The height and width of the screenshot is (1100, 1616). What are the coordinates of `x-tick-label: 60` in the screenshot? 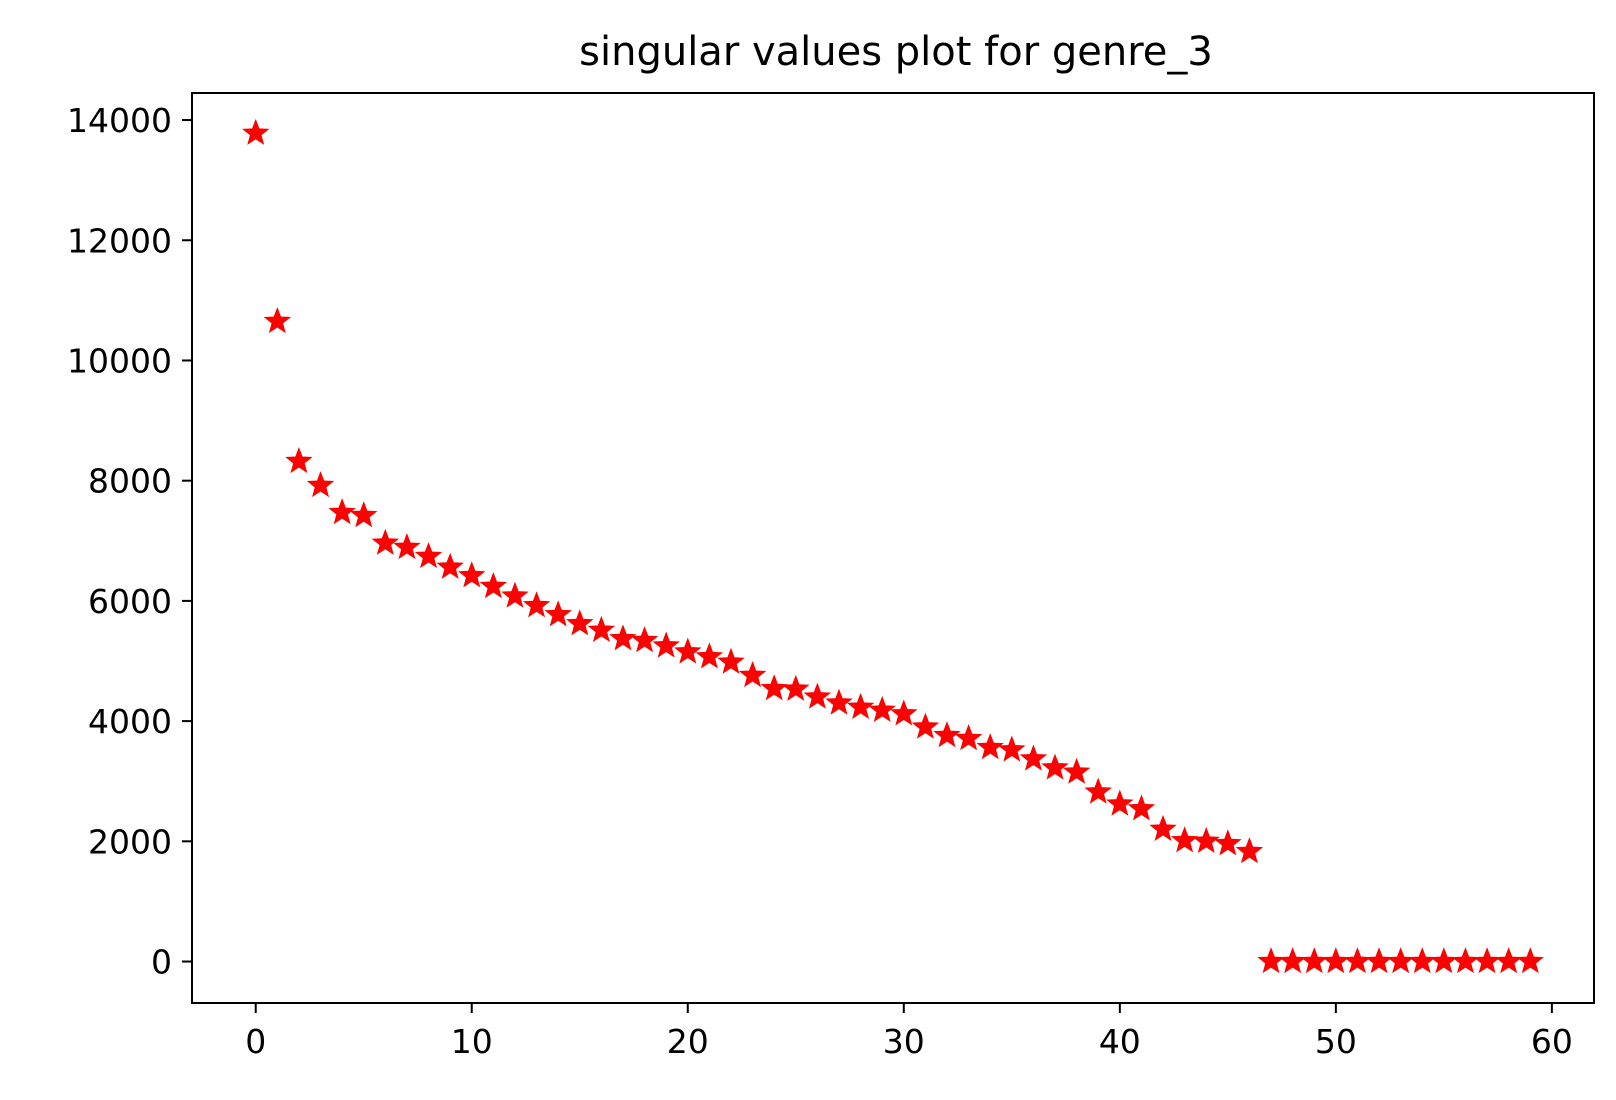 It's located at (1552, 1041).